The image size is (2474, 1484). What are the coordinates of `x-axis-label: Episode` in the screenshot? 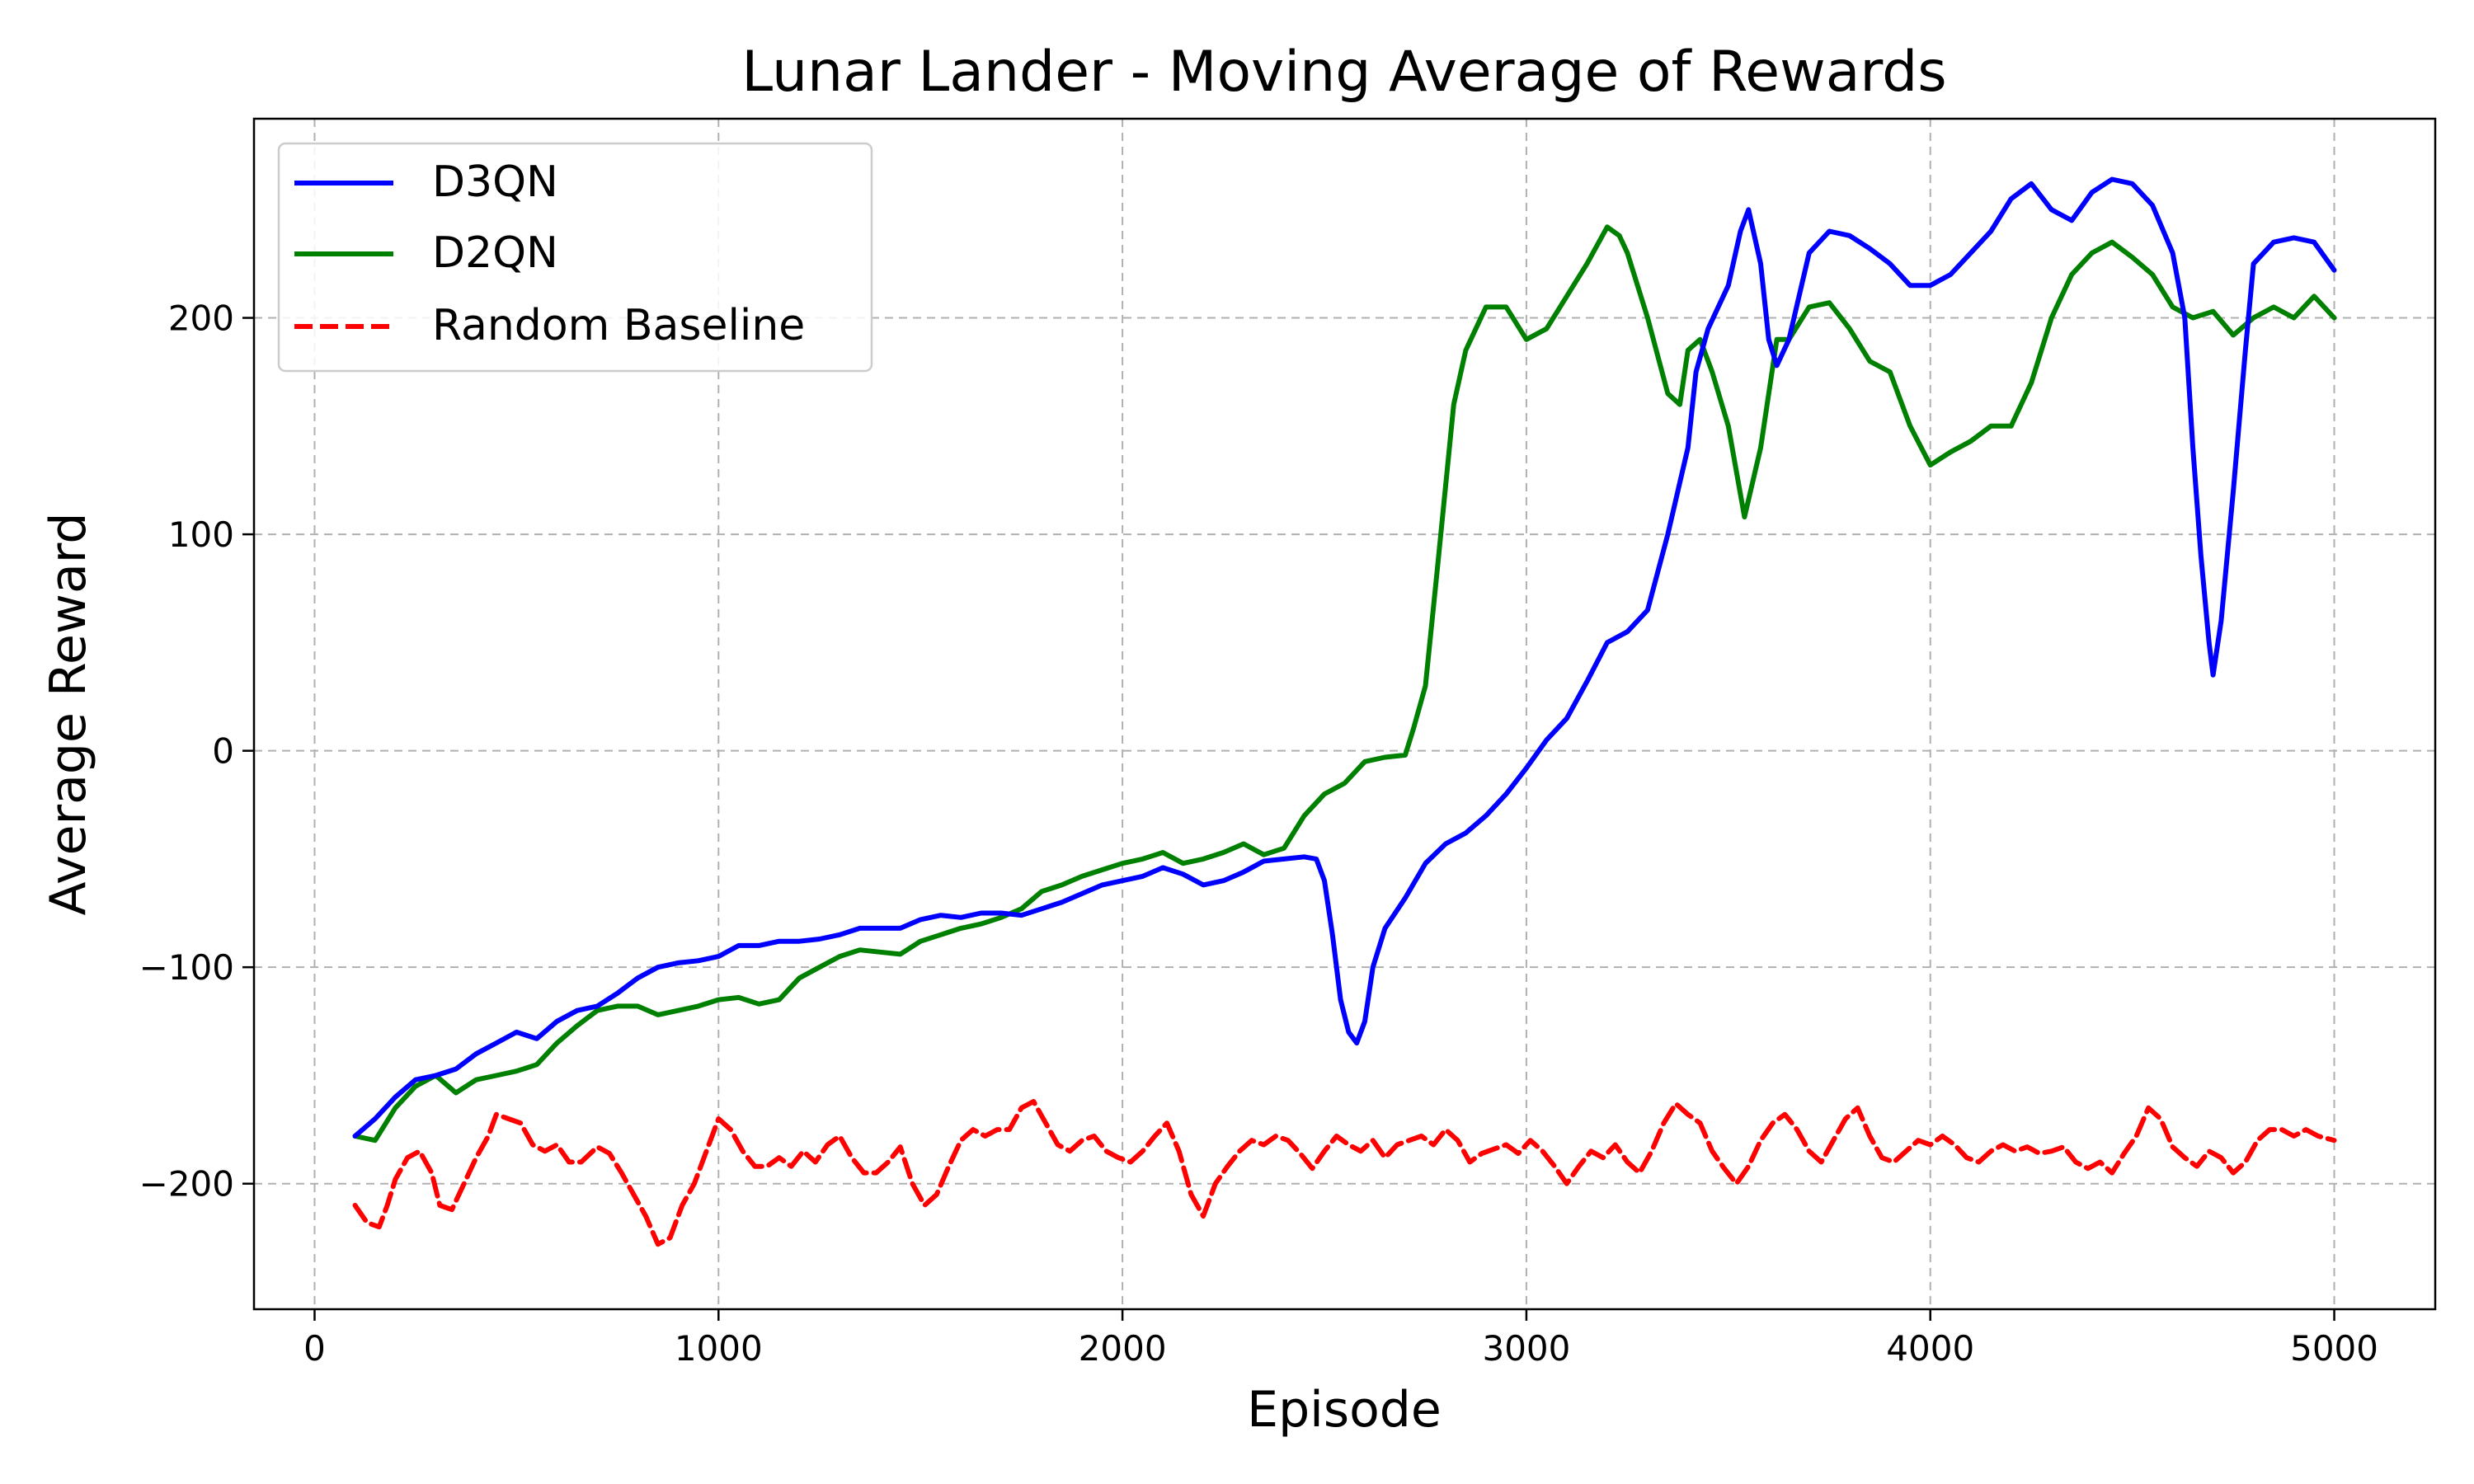 It's located at (1344, 1410).